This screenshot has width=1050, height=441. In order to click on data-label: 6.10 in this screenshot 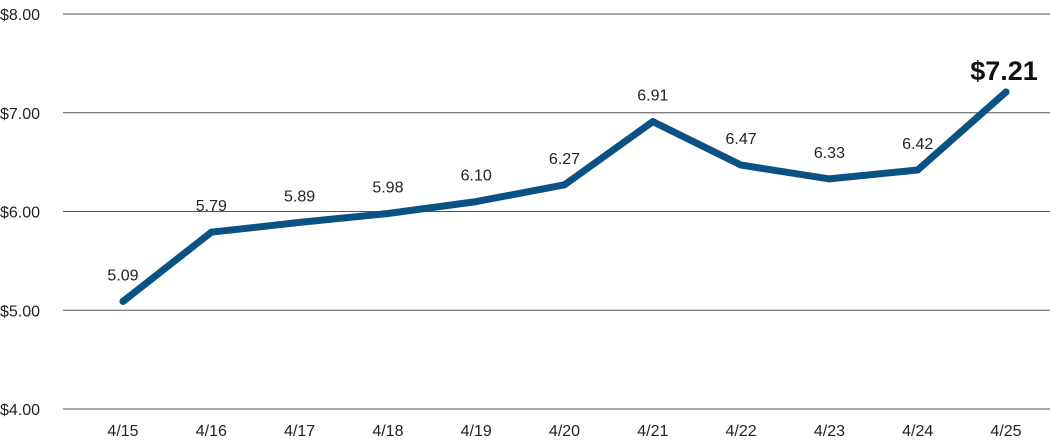, I will do `click(476, 176)`.